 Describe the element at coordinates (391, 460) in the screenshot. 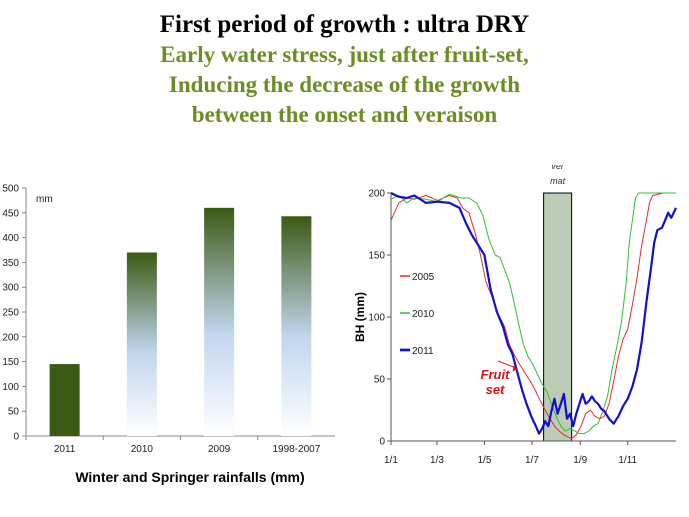

I see `line-x-tick-label: 1/1` at that location.